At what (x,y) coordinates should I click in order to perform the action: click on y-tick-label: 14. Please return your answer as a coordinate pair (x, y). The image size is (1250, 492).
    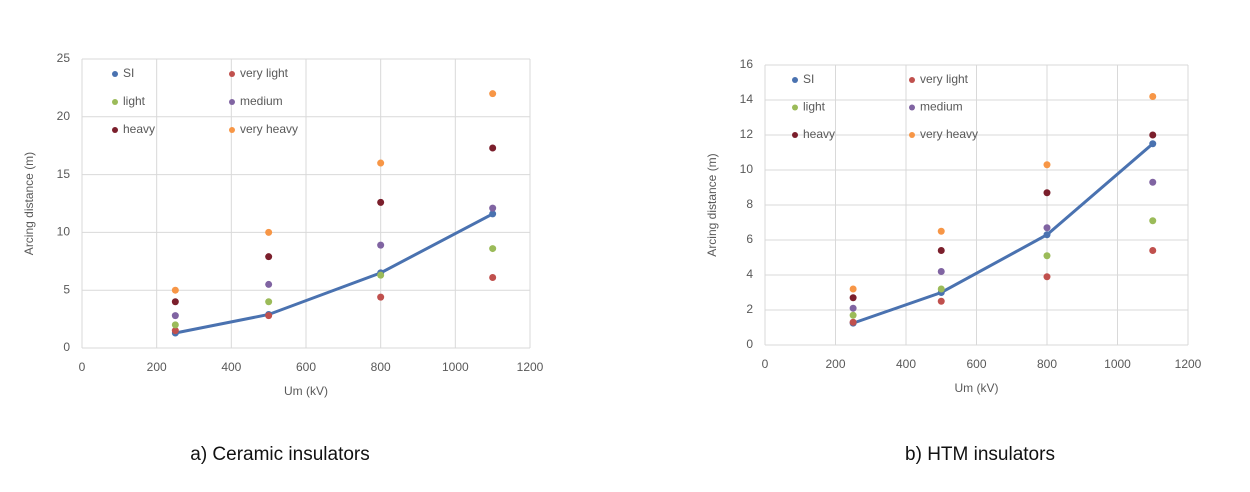
    Looking at the image, I should click on (747, 99).